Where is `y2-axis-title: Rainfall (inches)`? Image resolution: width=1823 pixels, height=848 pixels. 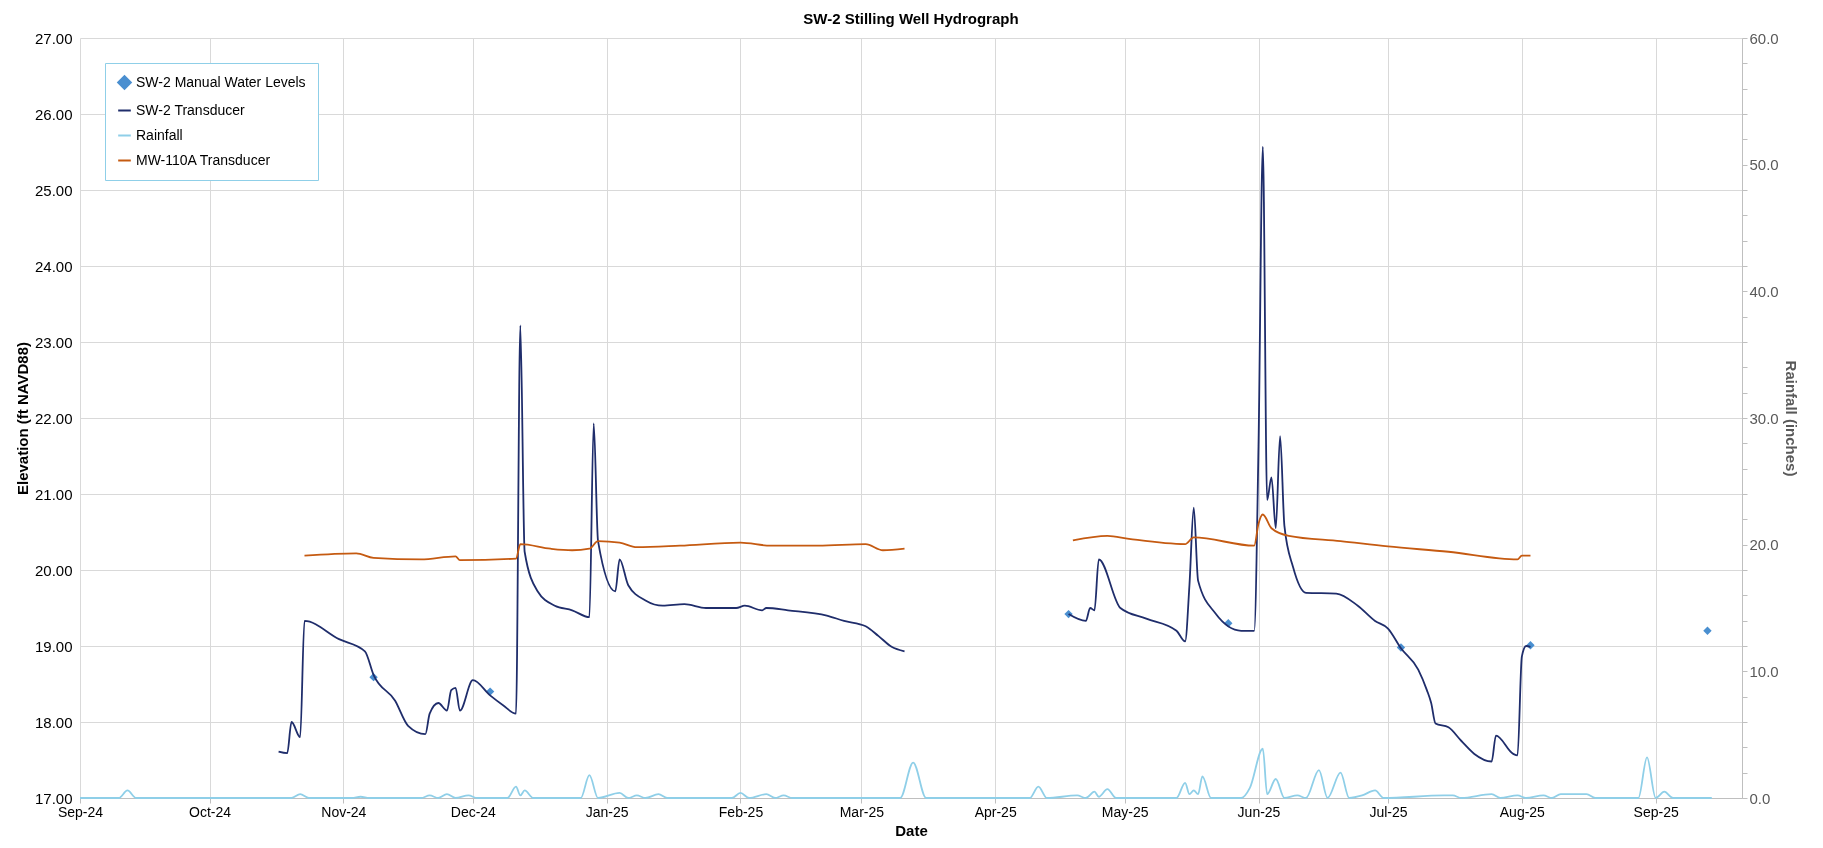
y2-axis-title: Rainfall (inches) is located at coordinates (1791, 418).